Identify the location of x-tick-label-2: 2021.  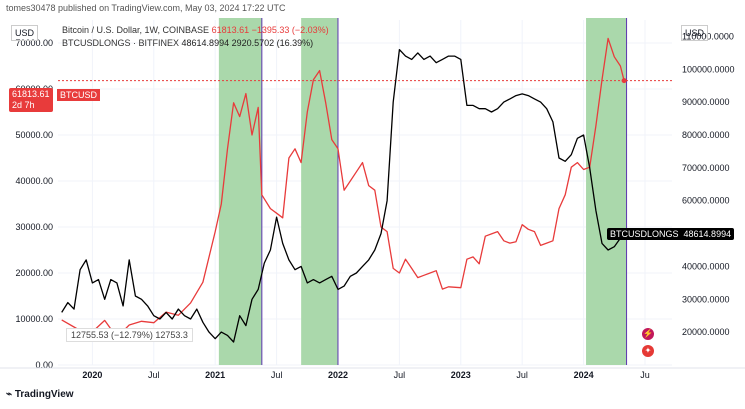
(215, 375).